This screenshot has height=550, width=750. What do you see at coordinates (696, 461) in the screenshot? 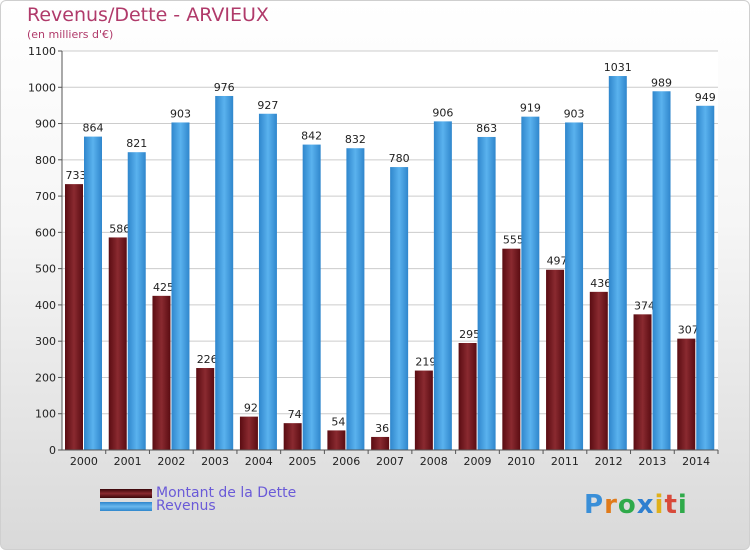
I see `x-tick-label: 2014` at bounding box center [696, 461].